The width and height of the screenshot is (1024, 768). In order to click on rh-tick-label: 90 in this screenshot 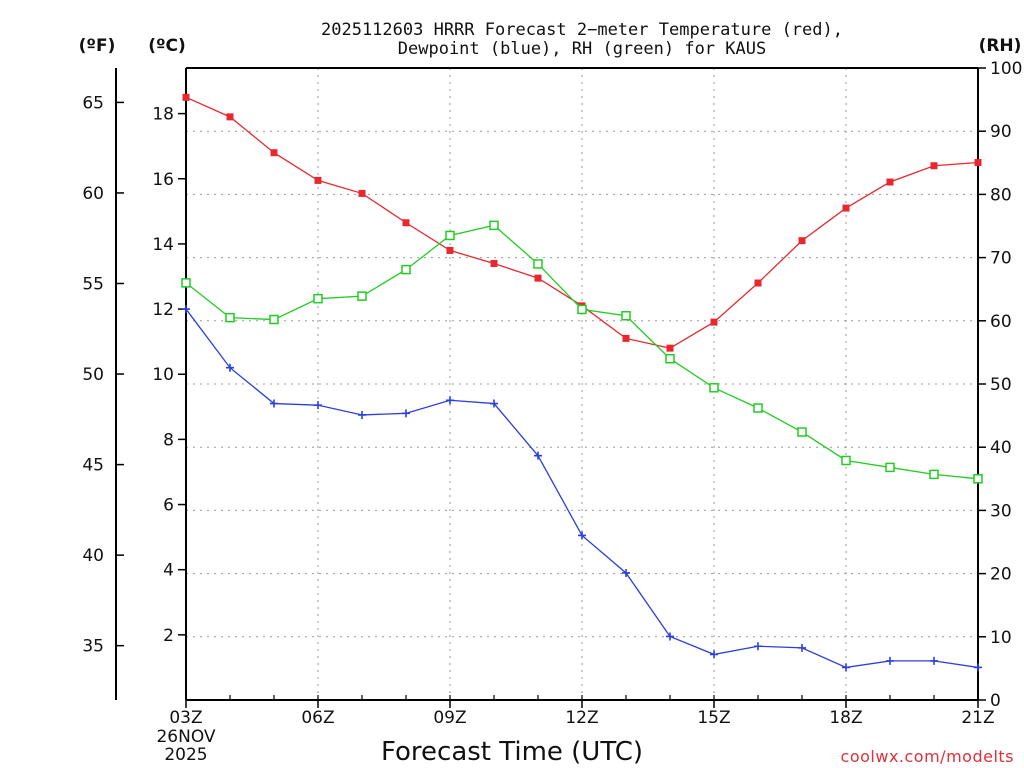, I will do `click(1001, 132)`.